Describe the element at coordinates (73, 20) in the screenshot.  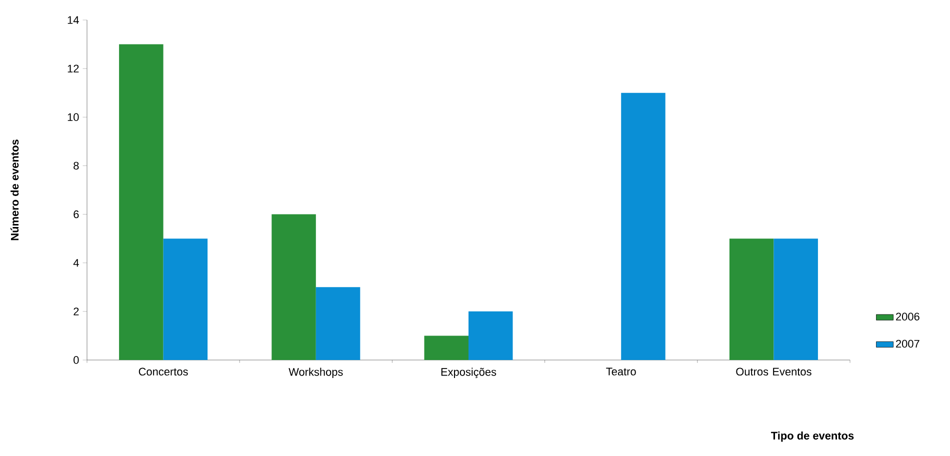
I see `y-tick-label: 14` at that location.